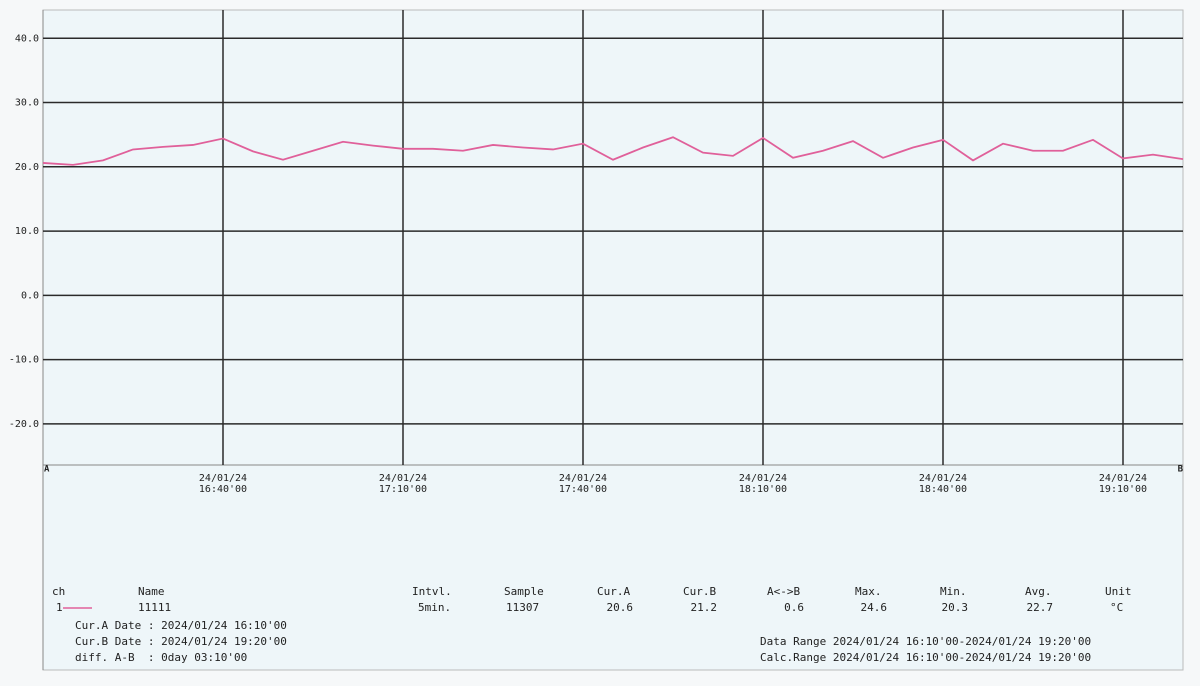  Describe the element at coordinates (1040, 607) in the screenshot. I see `avg-value: 22.7` at that location.